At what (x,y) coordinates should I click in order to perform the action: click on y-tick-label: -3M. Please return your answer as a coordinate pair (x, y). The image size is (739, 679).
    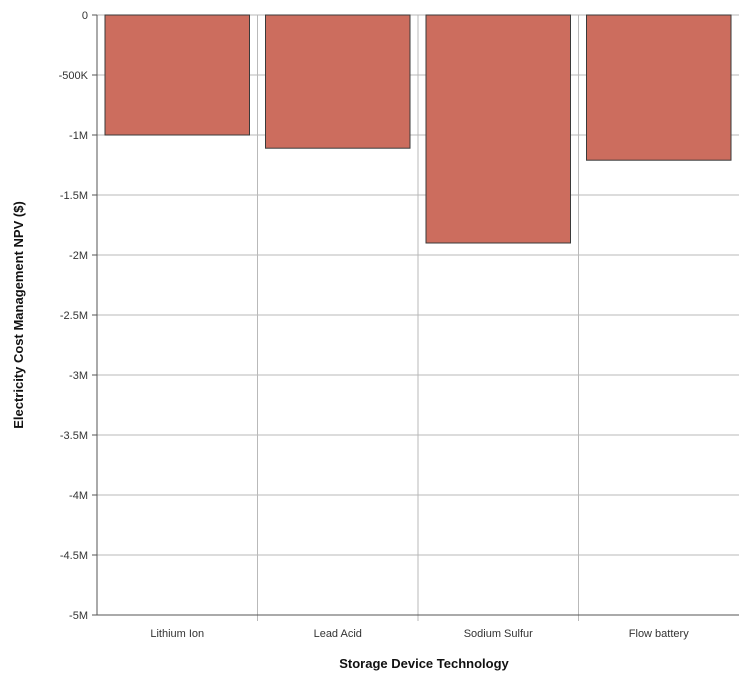
    Looking at the image, I should click on (78, 376).